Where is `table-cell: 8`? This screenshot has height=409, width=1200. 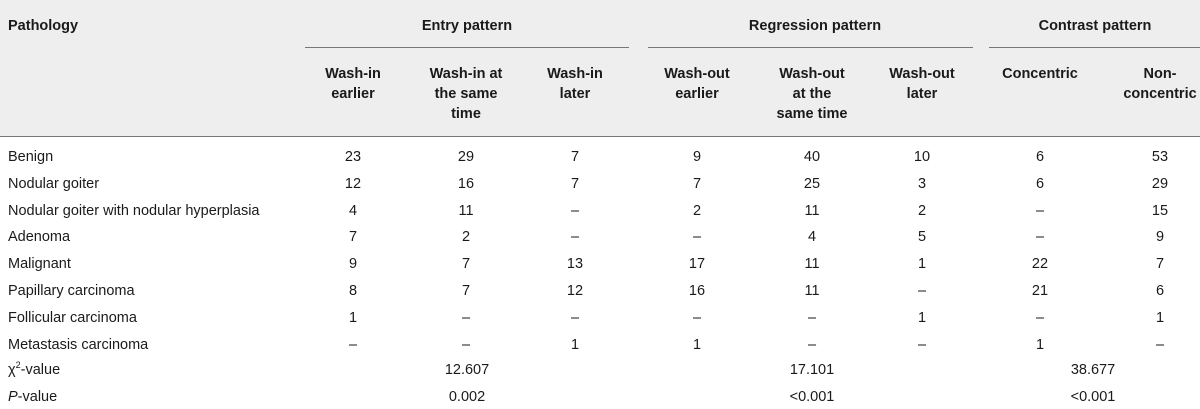
table-cell: 8 is located at coordinates (353, 291).